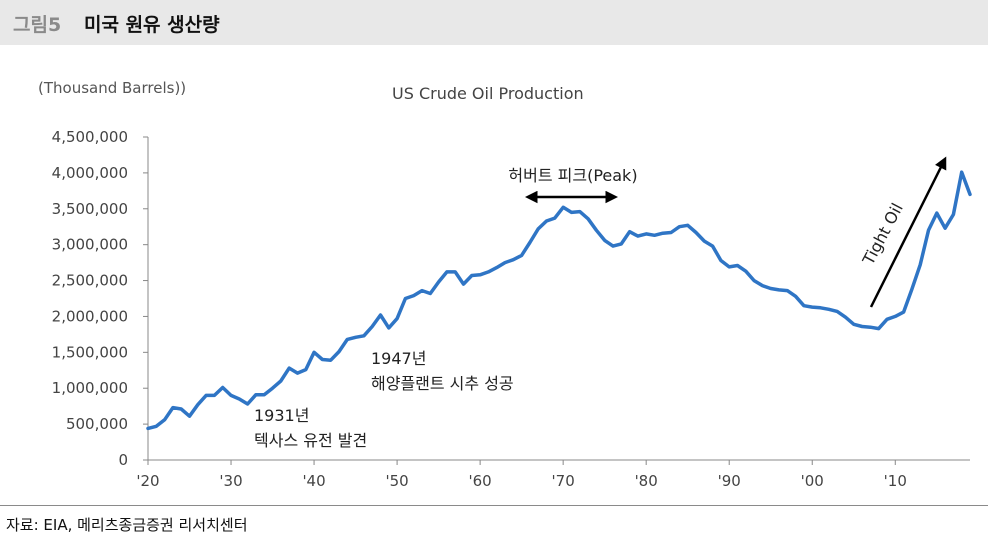  I want to click on x-tick-label: '20, so click(147, 481).